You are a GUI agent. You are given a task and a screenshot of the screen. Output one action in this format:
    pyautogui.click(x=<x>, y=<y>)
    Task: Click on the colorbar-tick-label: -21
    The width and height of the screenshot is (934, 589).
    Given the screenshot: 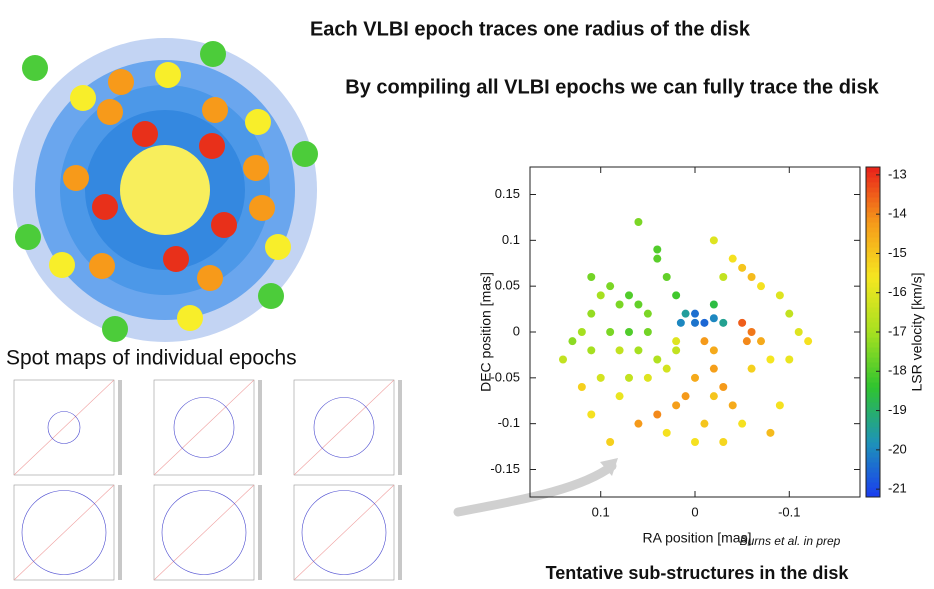 What is the action you would take?
    pyautogui.click(x=897, y=488)
    